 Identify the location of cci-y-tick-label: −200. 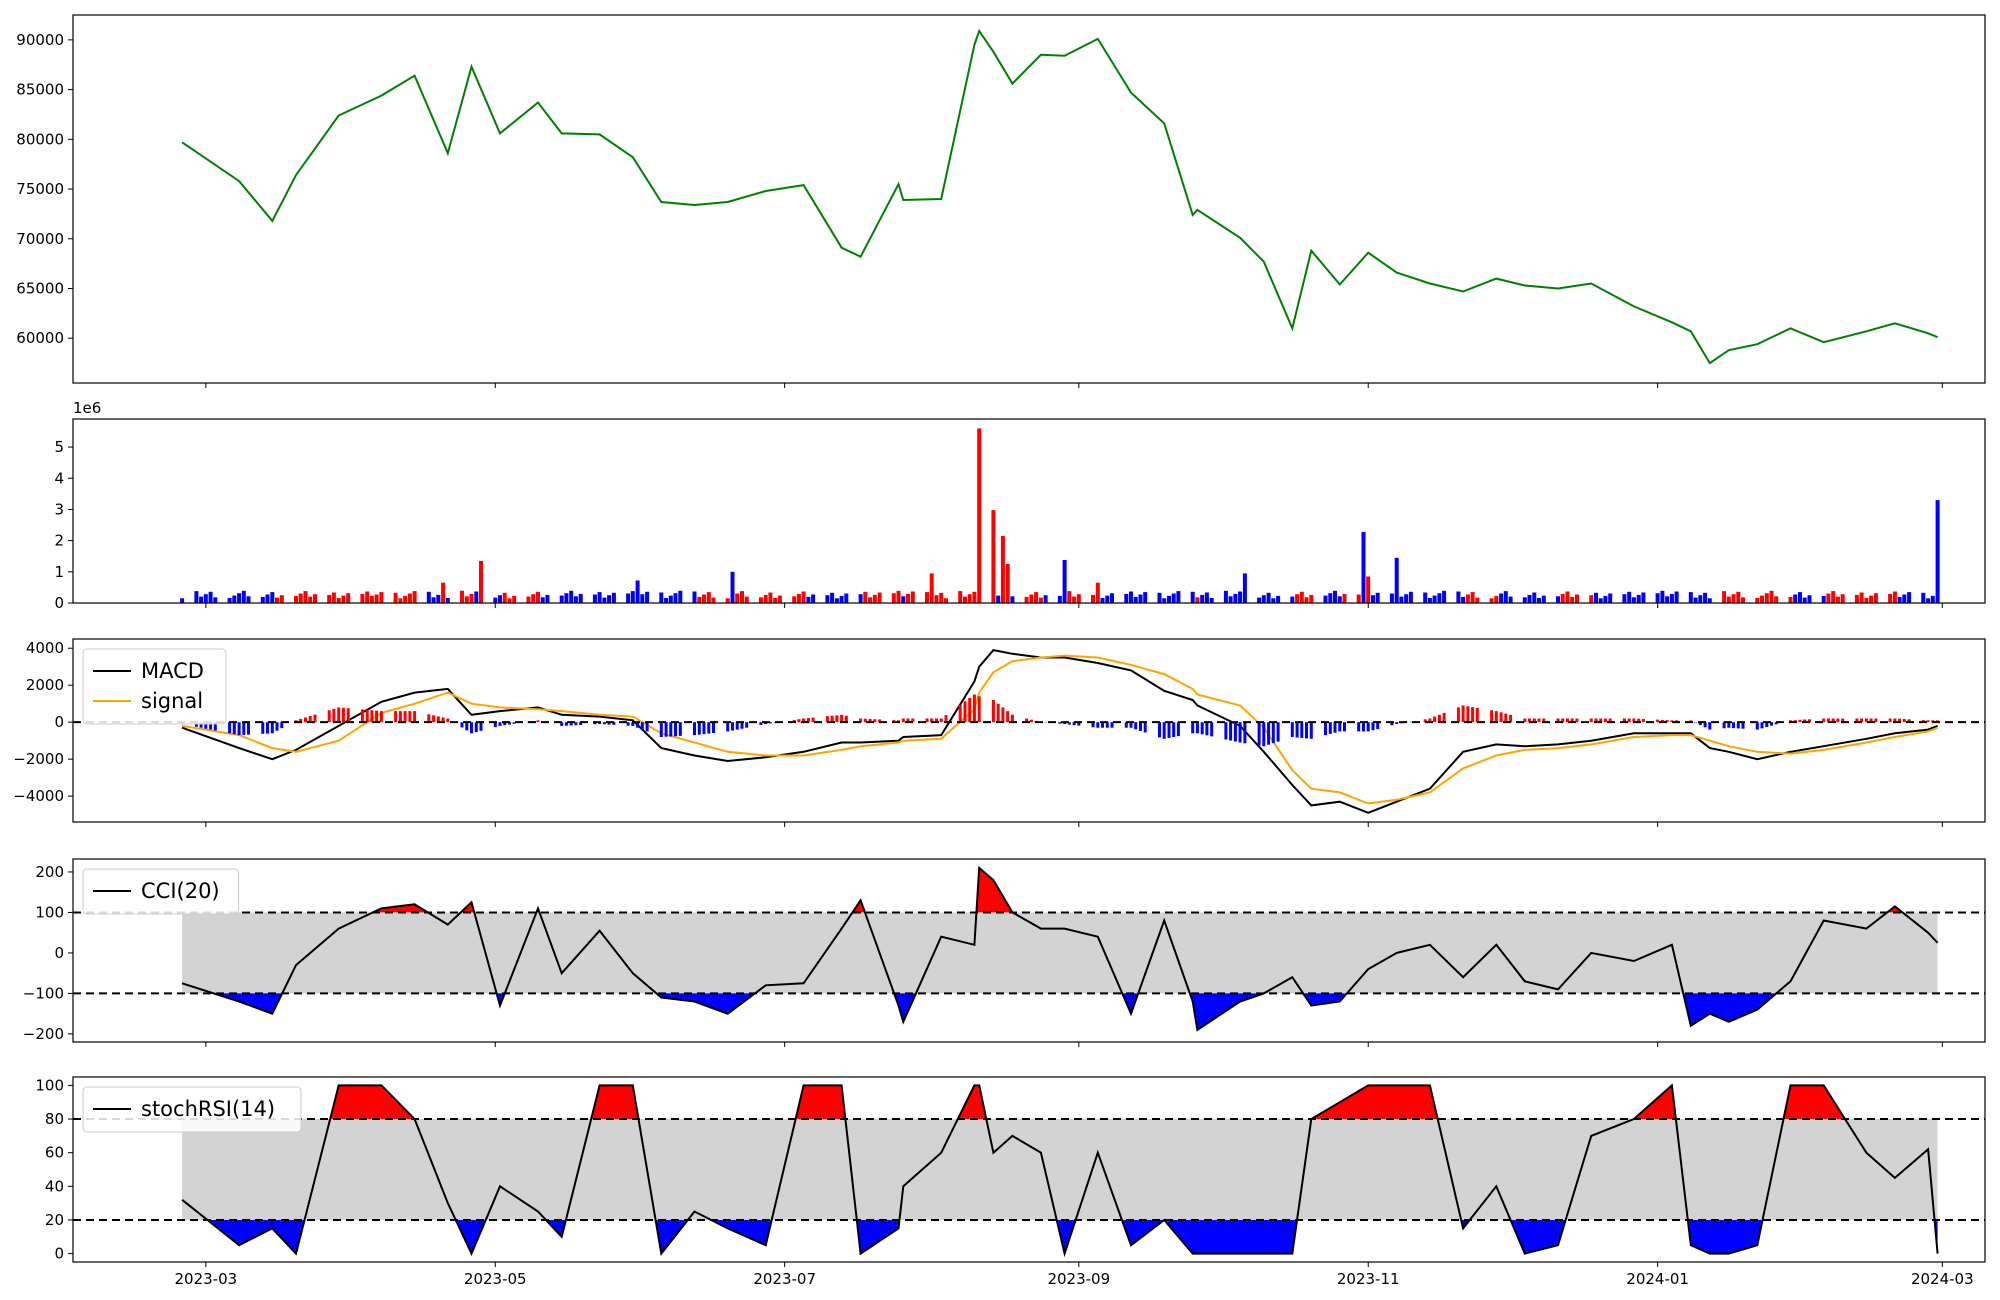
(43, 1034).